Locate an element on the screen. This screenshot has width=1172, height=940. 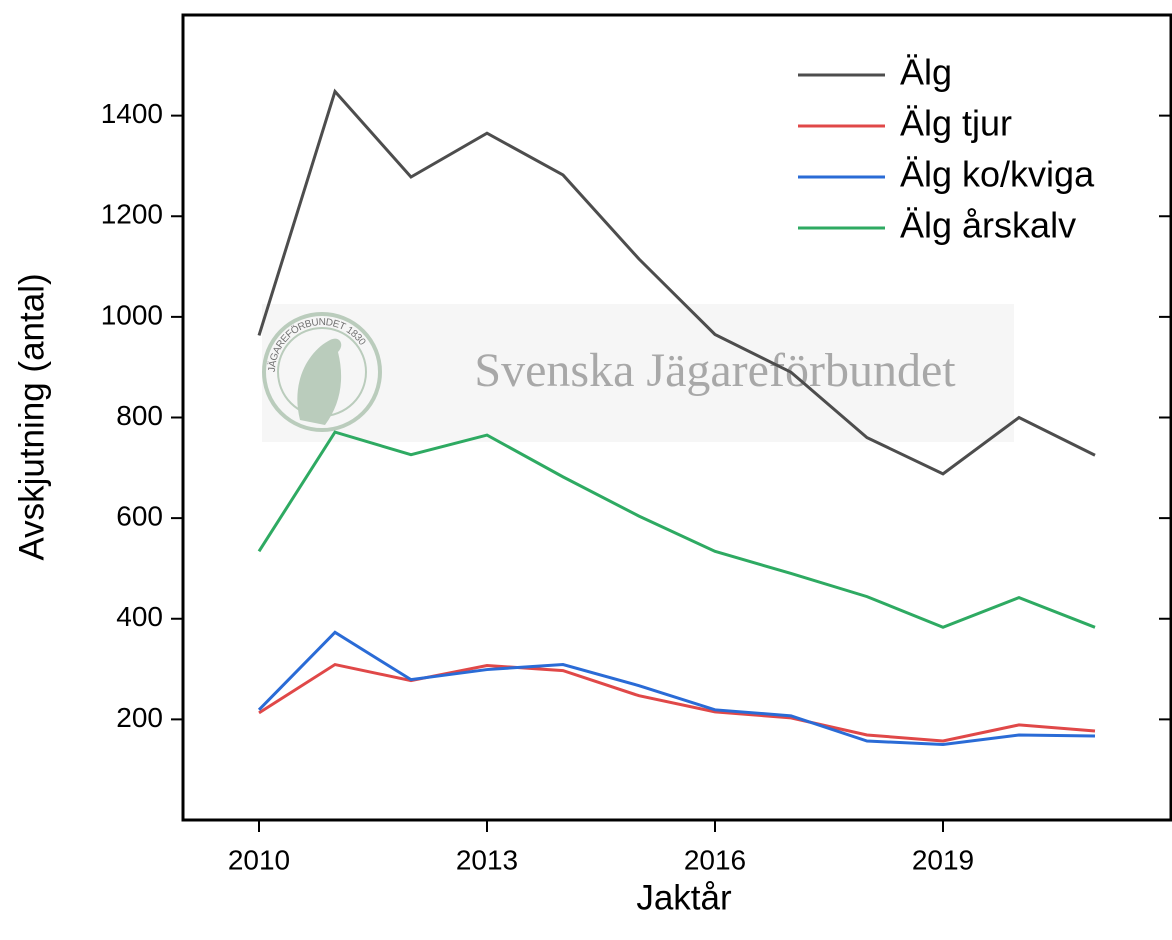
y-tick-label: 1200 is located at coordinates (132, 214).